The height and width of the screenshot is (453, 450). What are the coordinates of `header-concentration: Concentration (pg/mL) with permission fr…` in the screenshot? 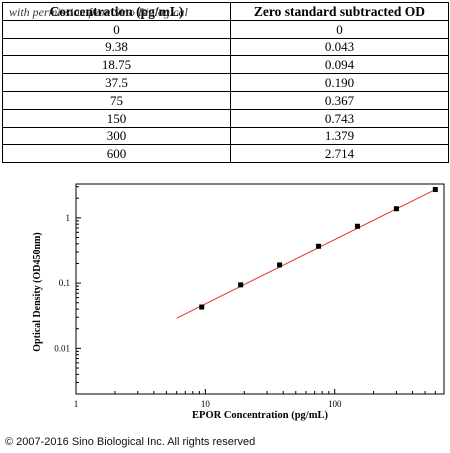 It's located at (116, 11).